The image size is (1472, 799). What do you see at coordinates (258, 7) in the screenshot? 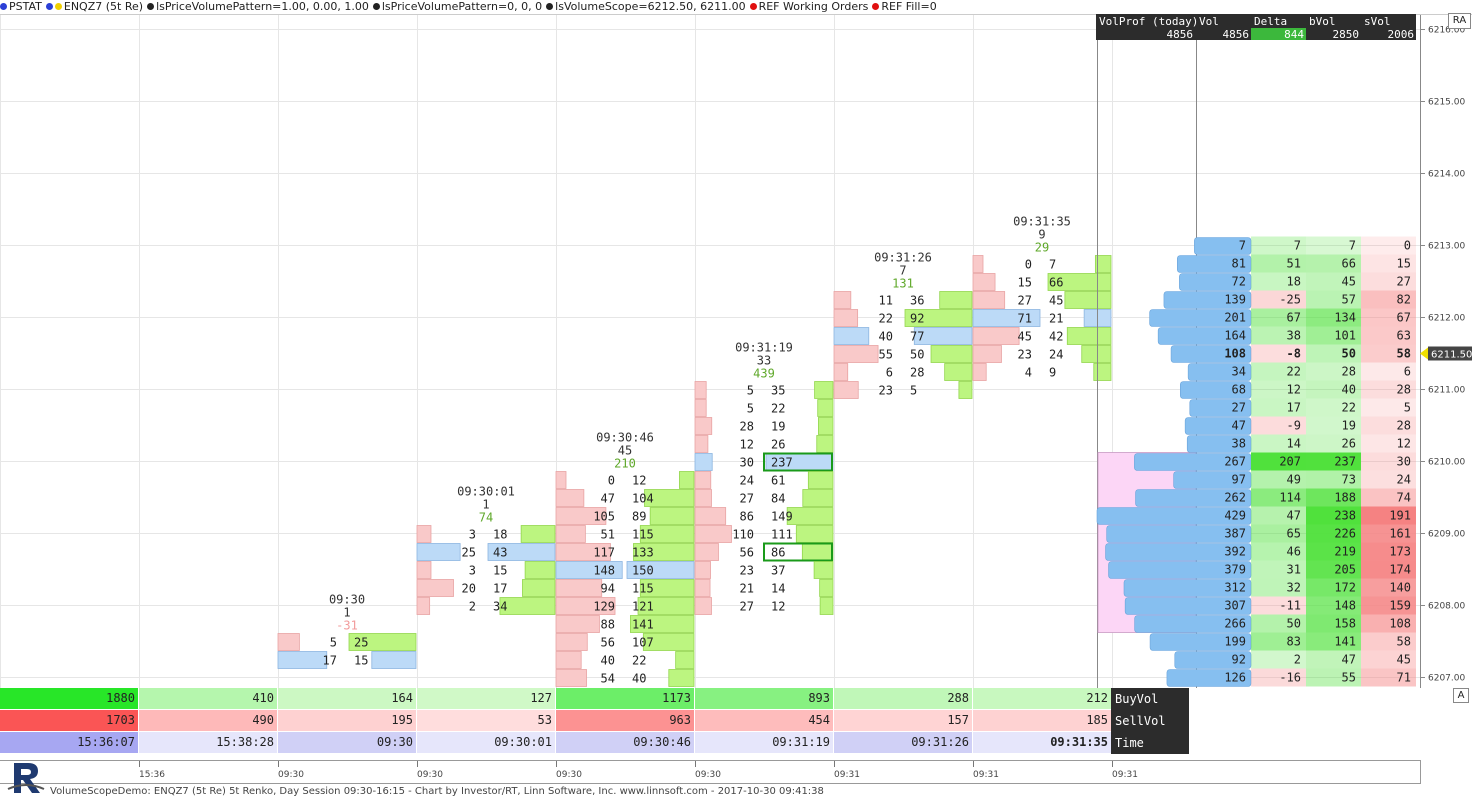
I see `toolbar-item: lsPriceVolumePattern=1.00, 0.00, 1.00` at bounding box center [258, 7].